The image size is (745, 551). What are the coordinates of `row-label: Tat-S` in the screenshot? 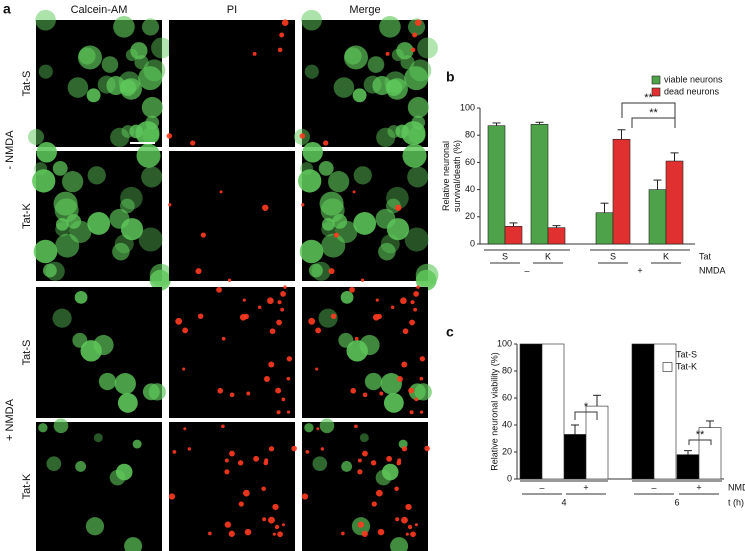 It's located at (27, 353).